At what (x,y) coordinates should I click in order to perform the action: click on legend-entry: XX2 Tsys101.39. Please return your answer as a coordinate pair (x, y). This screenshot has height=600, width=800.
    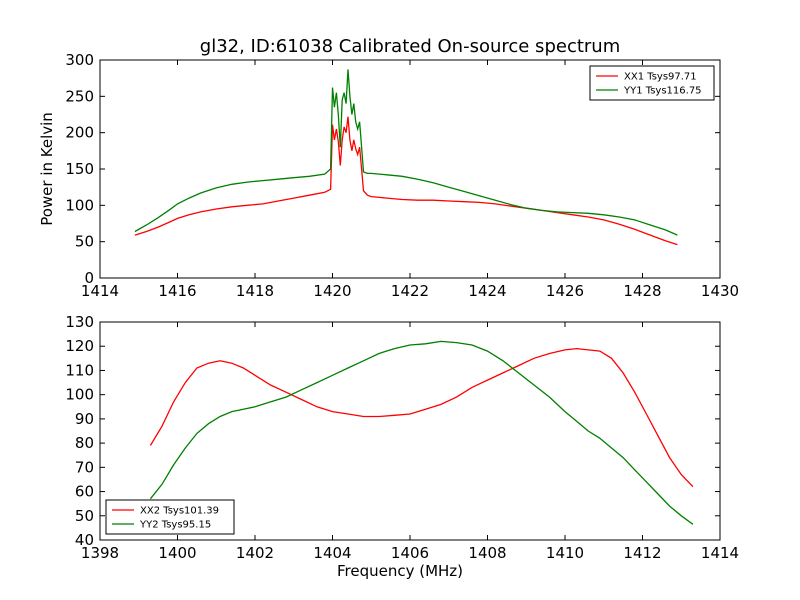
    Looking at the image, I should click on (179, 511).